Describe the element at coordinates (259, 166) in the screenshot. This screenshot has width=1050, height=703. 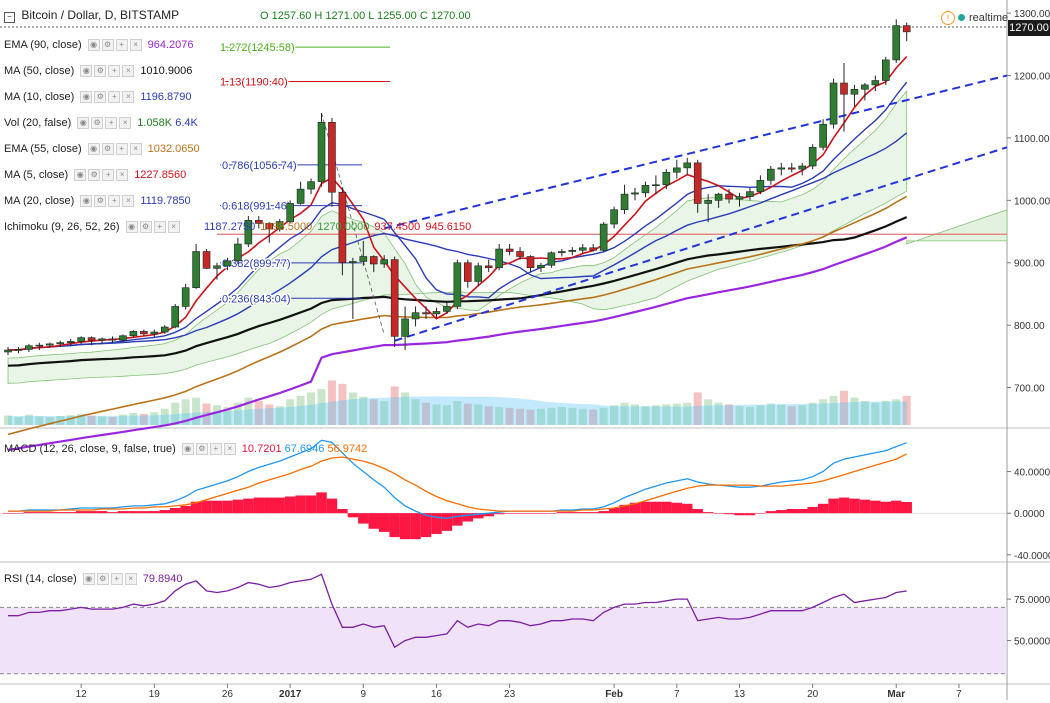
I see `fib-level-label: 0.786(1056.74)` at that location.